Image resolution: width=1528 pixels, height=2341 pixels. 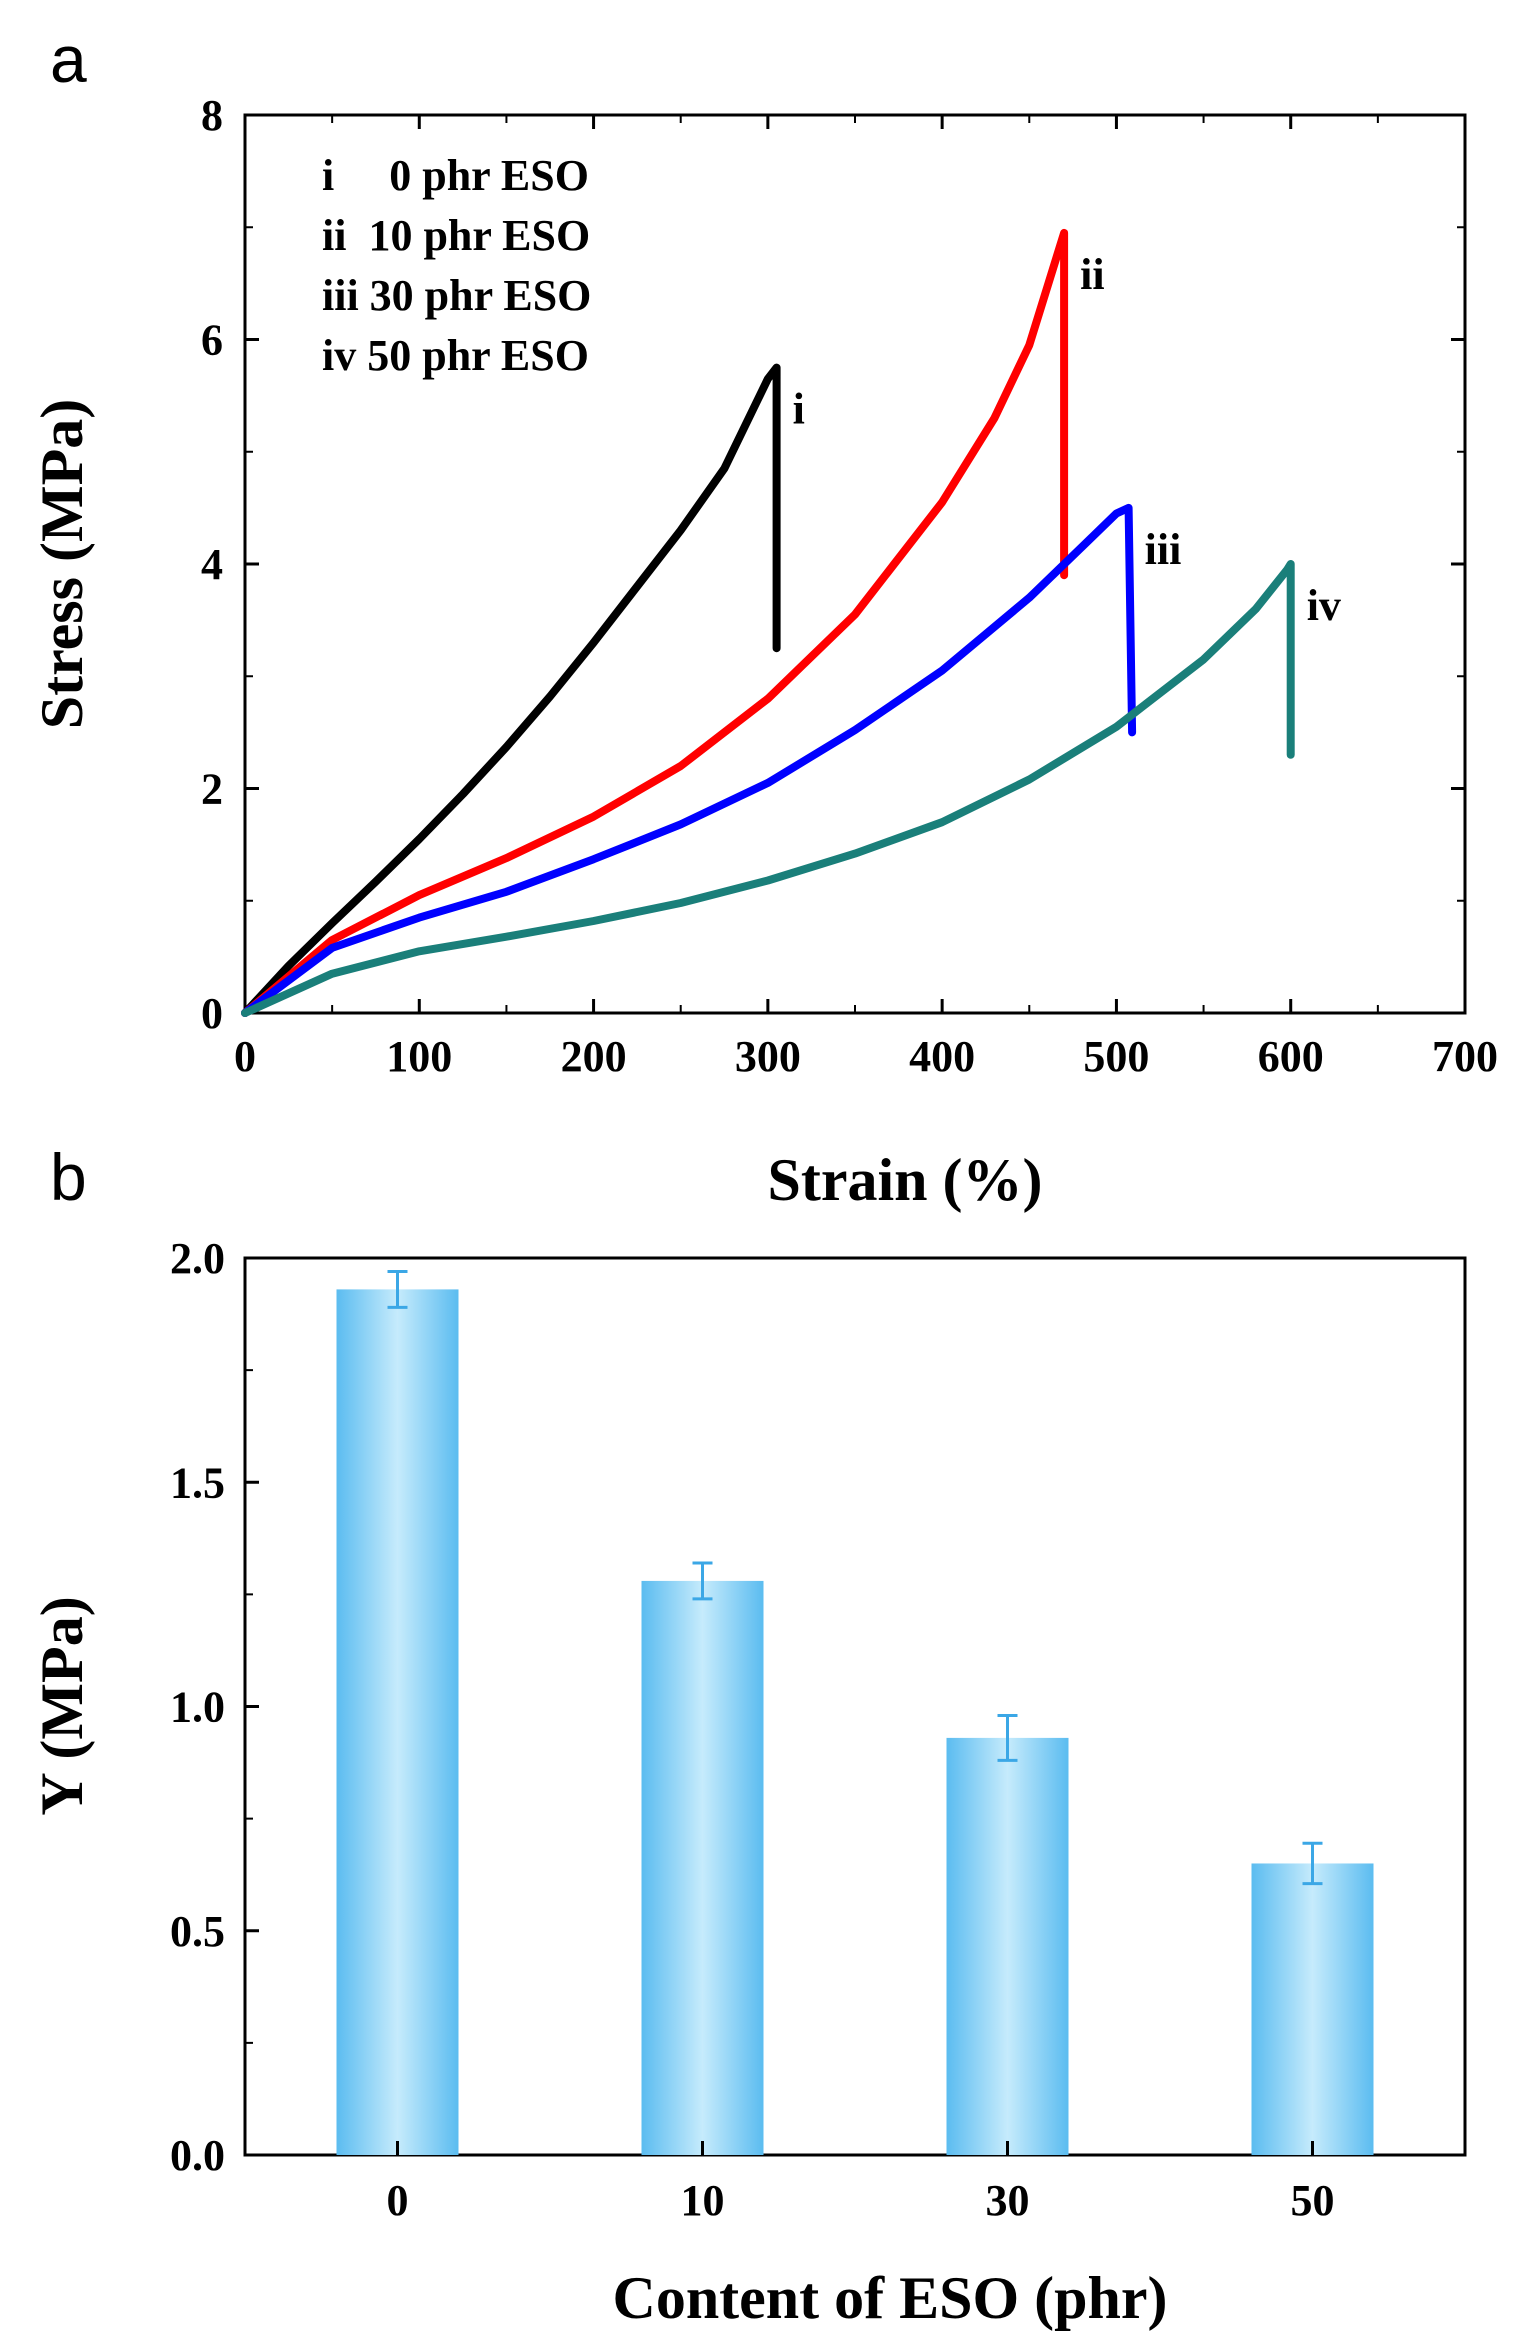 I want to click on y-tick-label-b: 1.5, so click(x=197, y=1482).